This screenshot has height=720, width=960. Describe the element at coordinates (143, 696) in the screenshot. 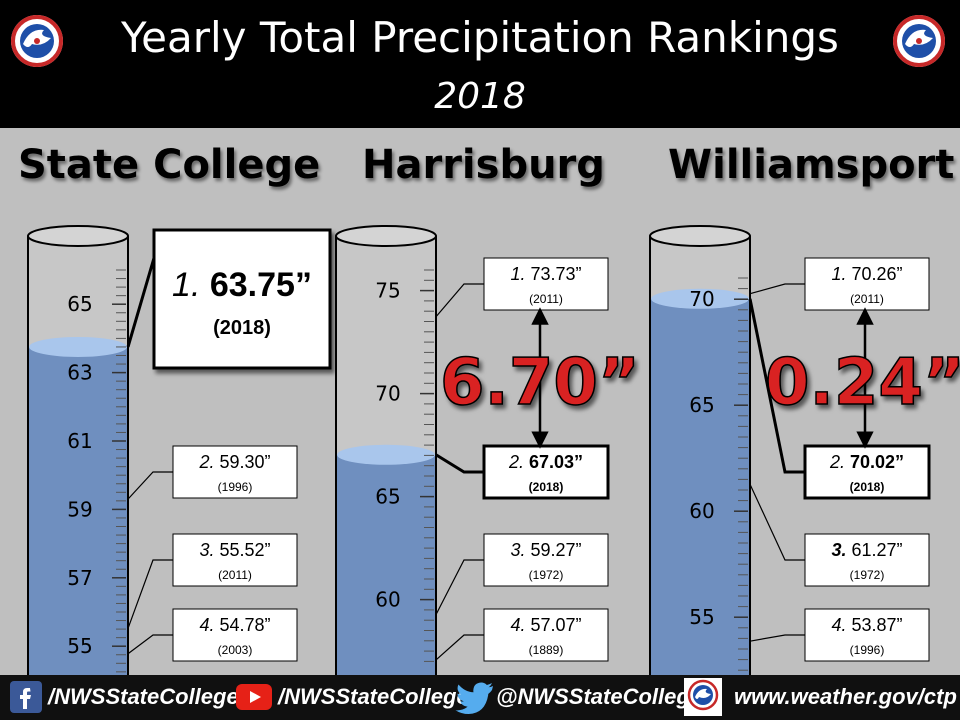

I see `facebook-link: /NWSStateCollege` at that location.